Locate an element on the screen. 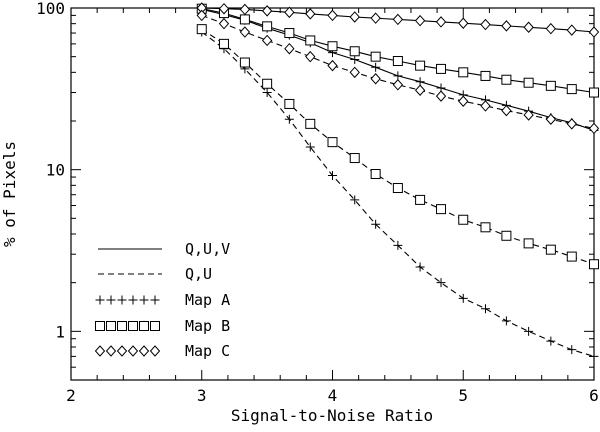 The height and width of the screenshot is (432, 600). legend: Q,U,V Q,U Map A Map B Map C is located at coordinates (162, 300).